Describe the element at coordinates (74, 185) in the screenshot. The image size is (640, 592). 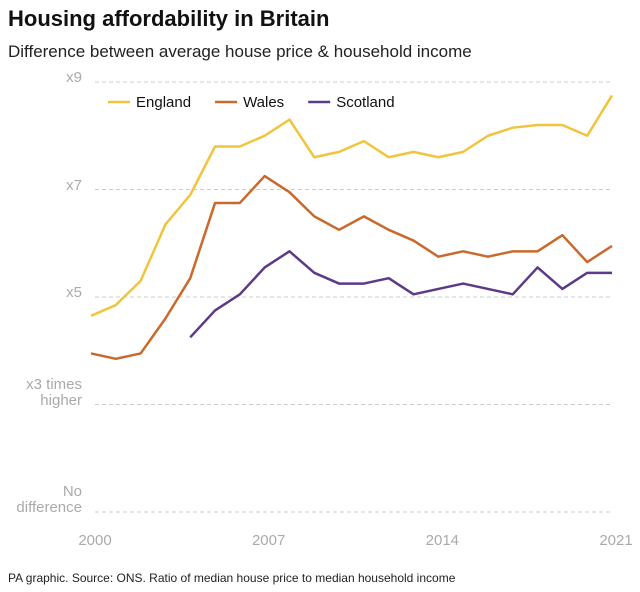
I see `y-tick-label: x7` at that location.